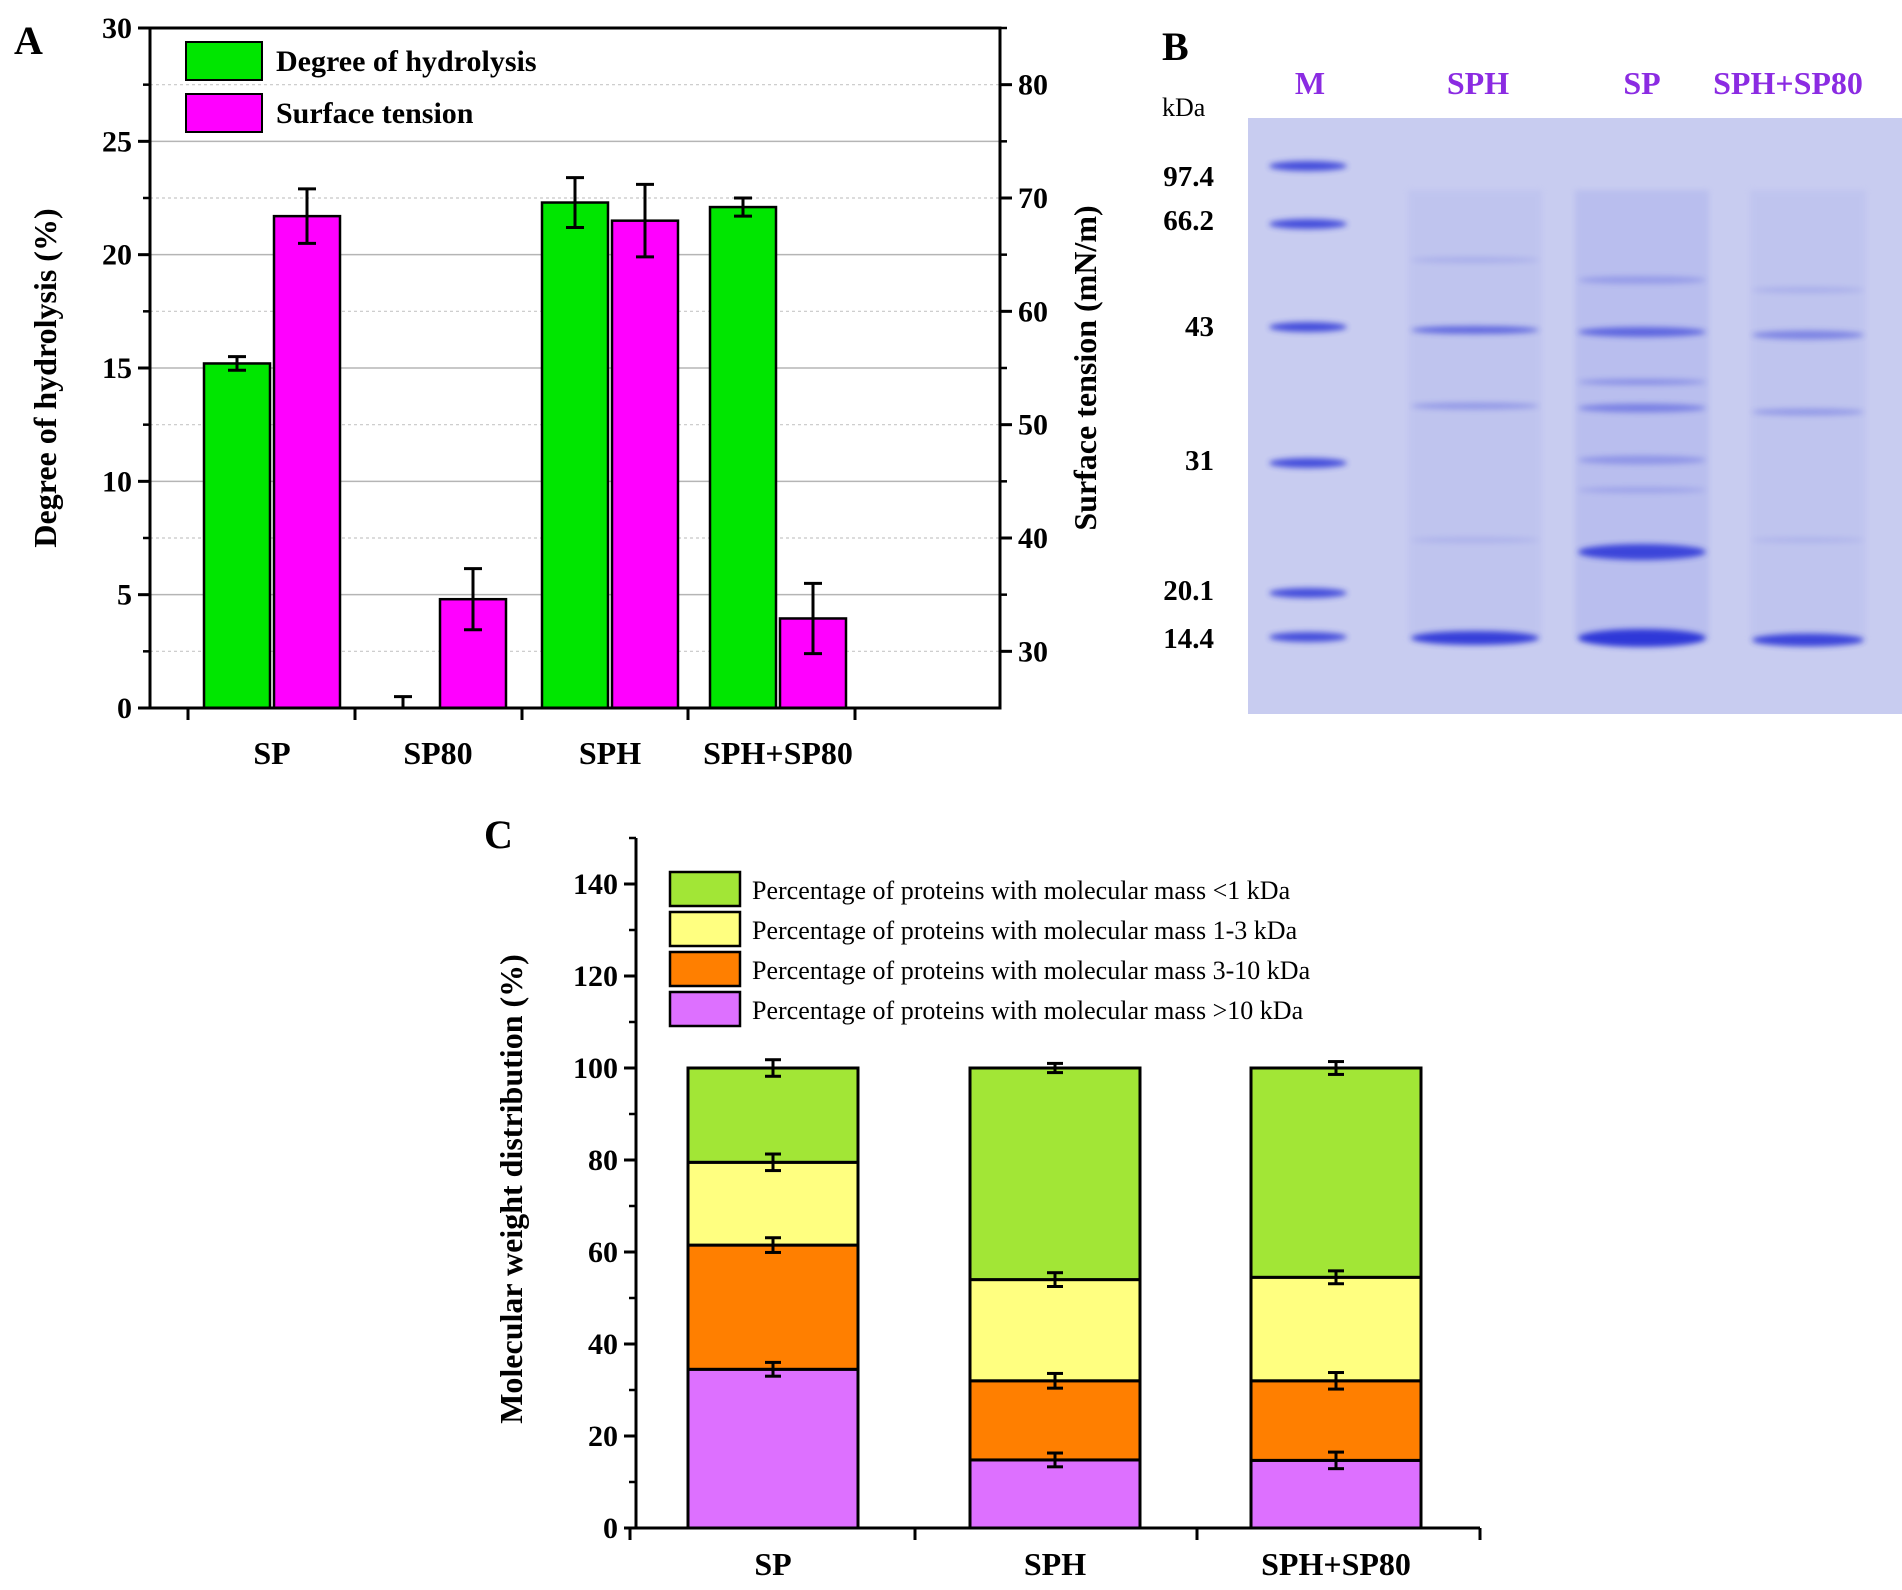 This screenshot has width=1902, height=1590. What do you see at coordinates (595, 976) in the screenshot?
I see `c-y-tick-label-120: 120` at bounding box center [595, 976].